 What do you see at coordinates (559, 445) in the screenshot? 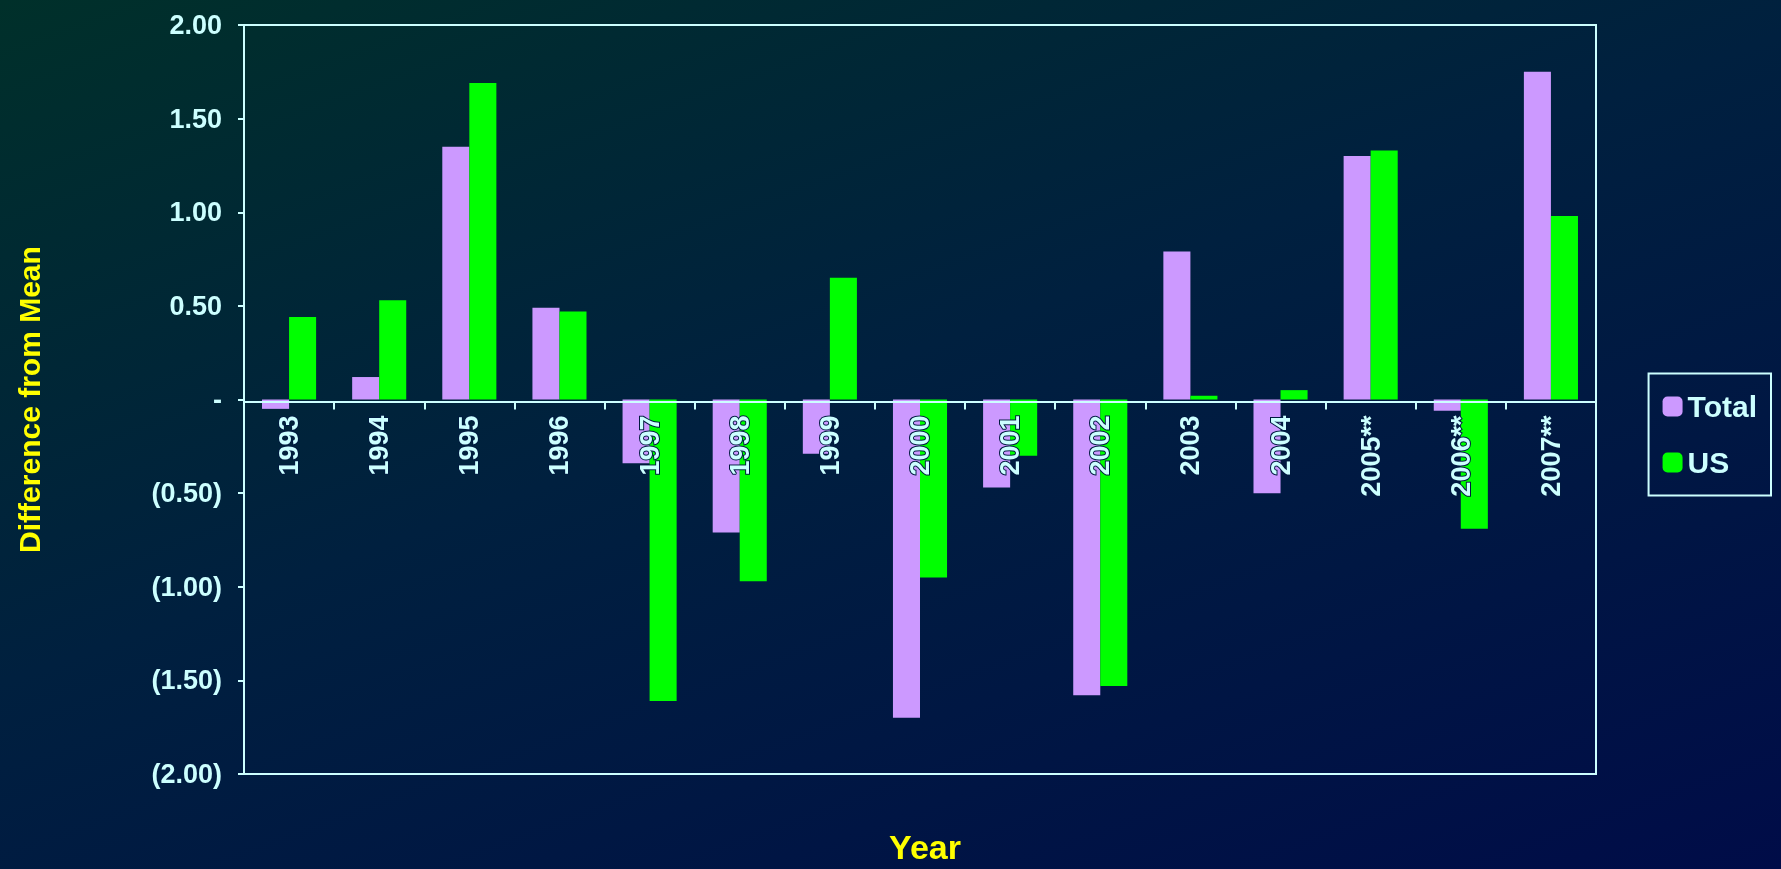
I see `x-tick-label: 1996` at bounding box center [559, 445].